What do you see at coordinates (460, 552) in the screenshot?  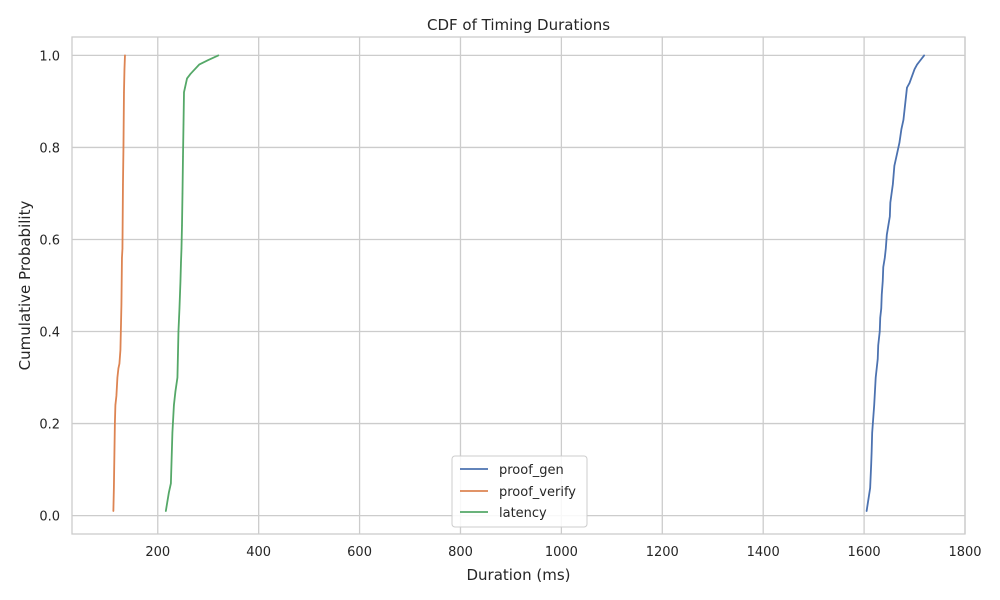 I see `x-tick-label: 800` at bounding box center [460, 552].